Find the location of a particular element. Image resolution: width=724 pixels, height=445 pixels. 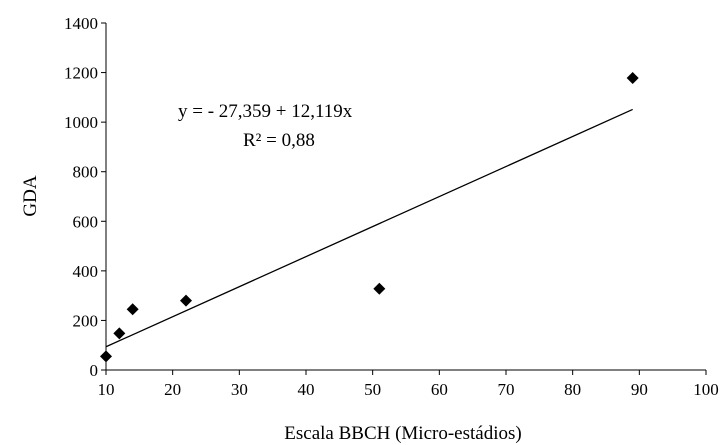

y-tick-label: 1400 is located at coordinates (81, 23).